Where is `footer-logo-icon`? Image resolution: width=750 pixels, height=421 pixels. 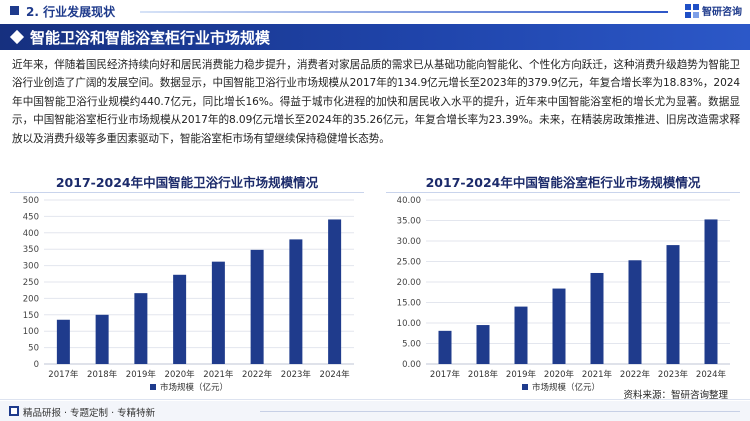
footer-logo-icon is located at coordinates (14, 411).